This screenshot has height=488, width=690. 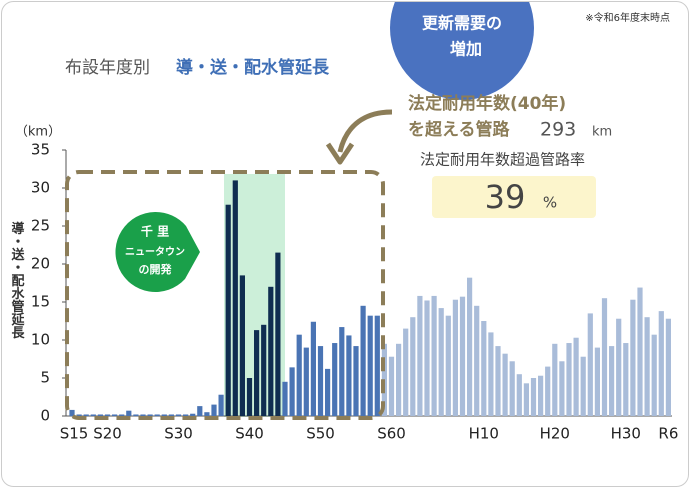 What do you see at coordinates (40, 188) in the screenshot?
I see `y-tick-label: 30` at bounding box center [40, 188].